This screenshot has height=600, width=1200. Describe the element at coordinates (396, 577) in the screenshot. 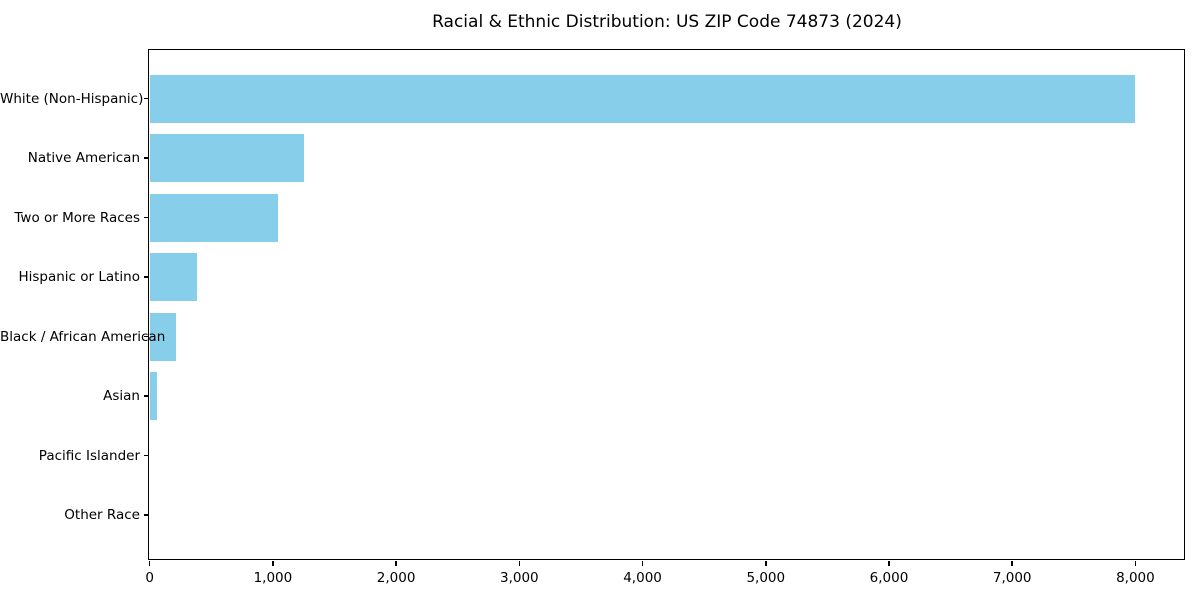

I see `x-axis-tick-label: 2,000` at that location.